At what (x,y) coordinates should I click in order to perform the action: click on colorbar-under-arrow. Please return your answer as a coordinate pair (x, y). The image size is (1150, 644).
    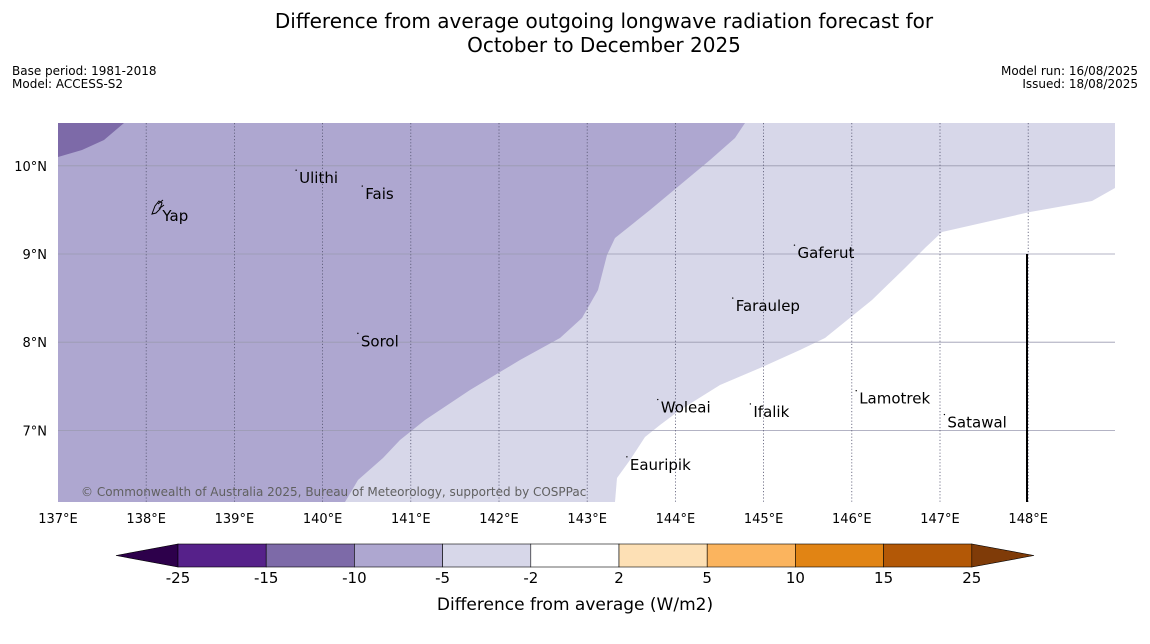
    Looking at the image, I should click on (147, 555).